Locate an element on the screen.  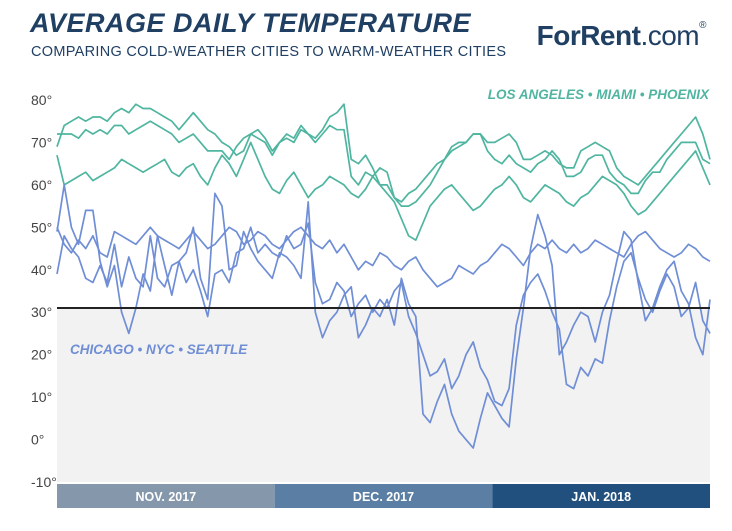
month-label: JAN. 2018 is located at coordinates (601, 497).